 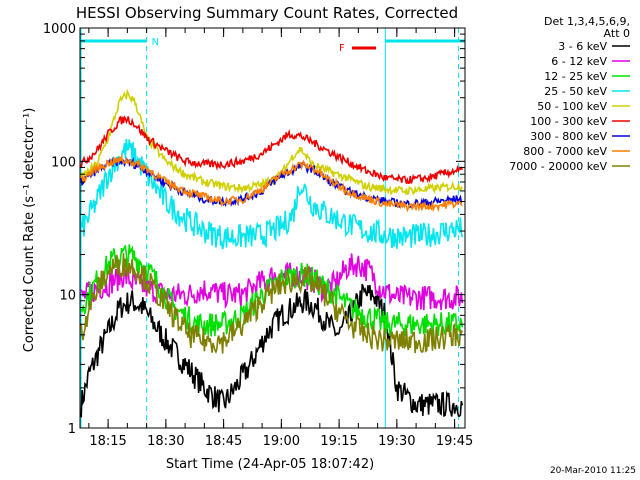 What do you see at coordinates (63, 162) in the screenshot?
I see `y-tick-label: 100` at bounding box center [63, 162].